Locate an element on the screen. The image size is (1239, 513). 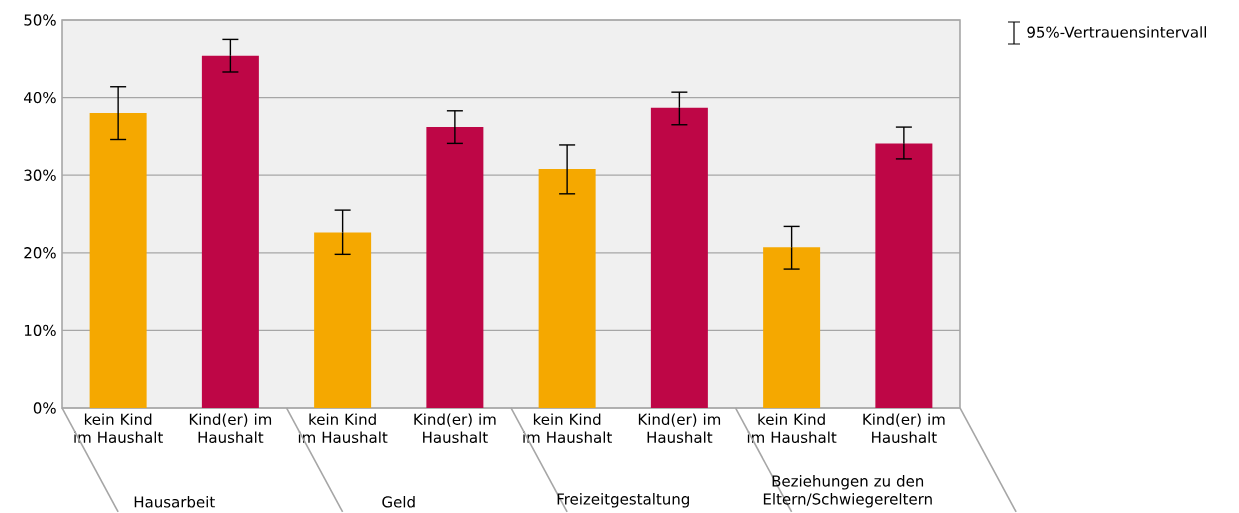
y-tick-label: 0% is located at coordinates (44, 408).